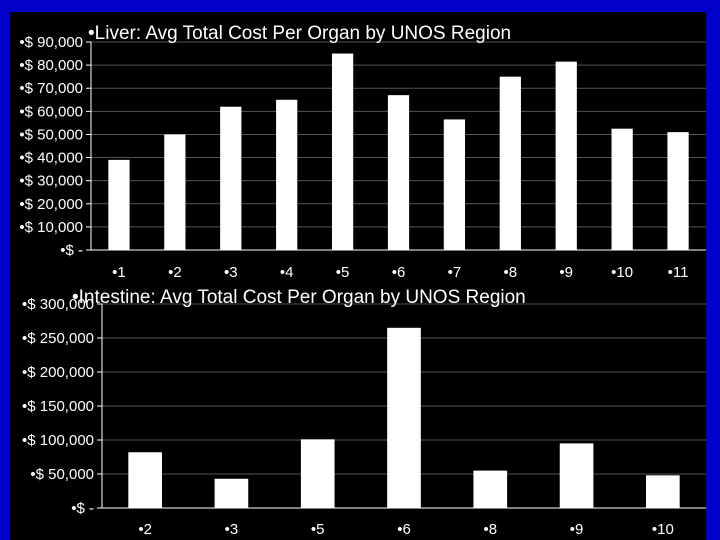 This screenshot has width=720, height=540. I want to click on liver-y-tick-label: •$ 80,000, so click(51, 65).